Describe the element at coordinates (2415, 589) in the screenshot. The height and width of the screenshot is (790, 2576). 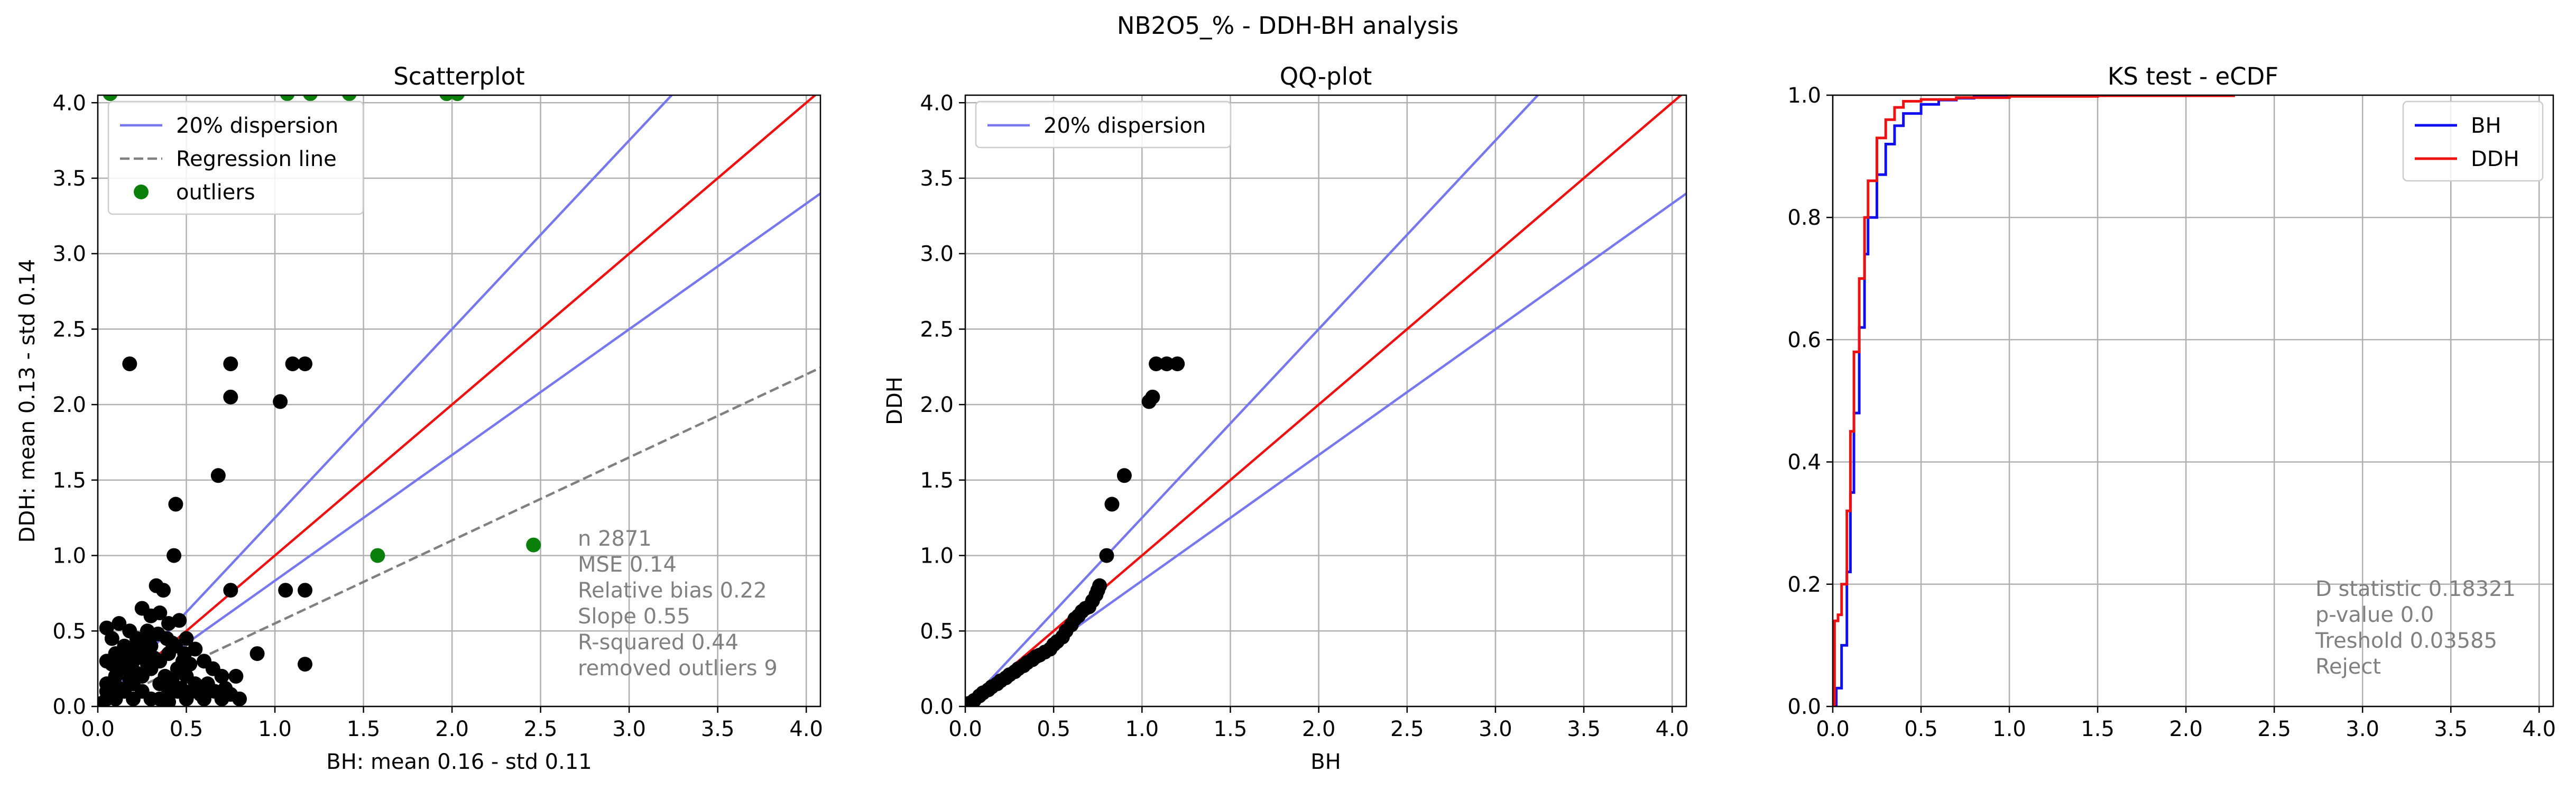
I see `stats-line: D statistic 0.18321` at that location.